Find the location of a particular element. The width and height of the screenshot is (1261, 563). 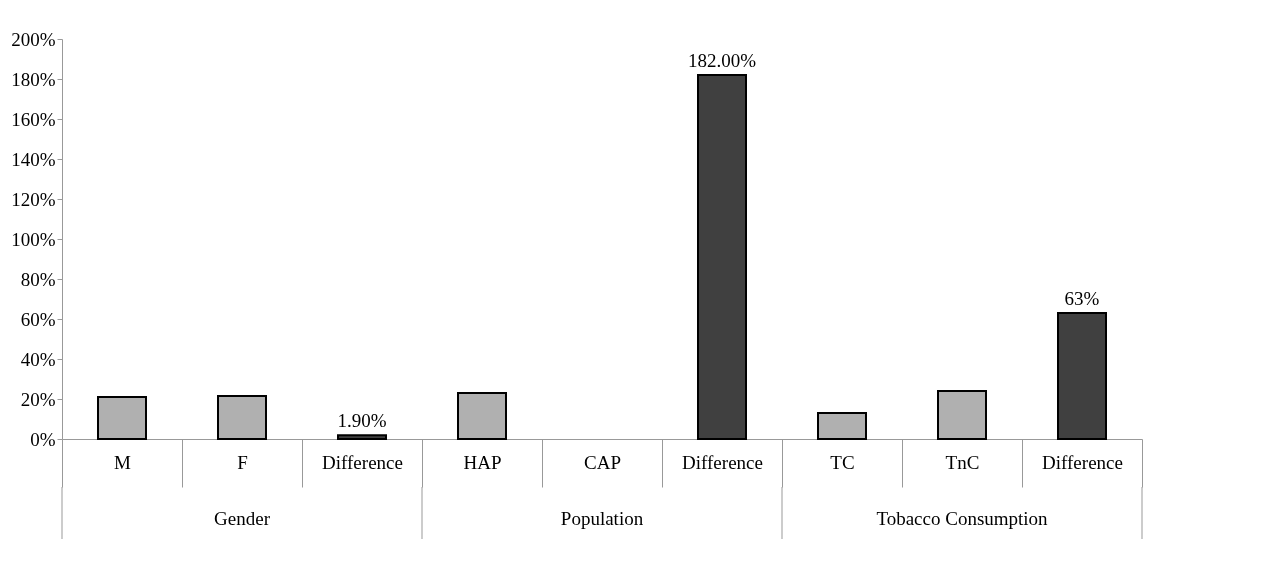

y-tick-label: 60% is located at coordinates (38, 319).